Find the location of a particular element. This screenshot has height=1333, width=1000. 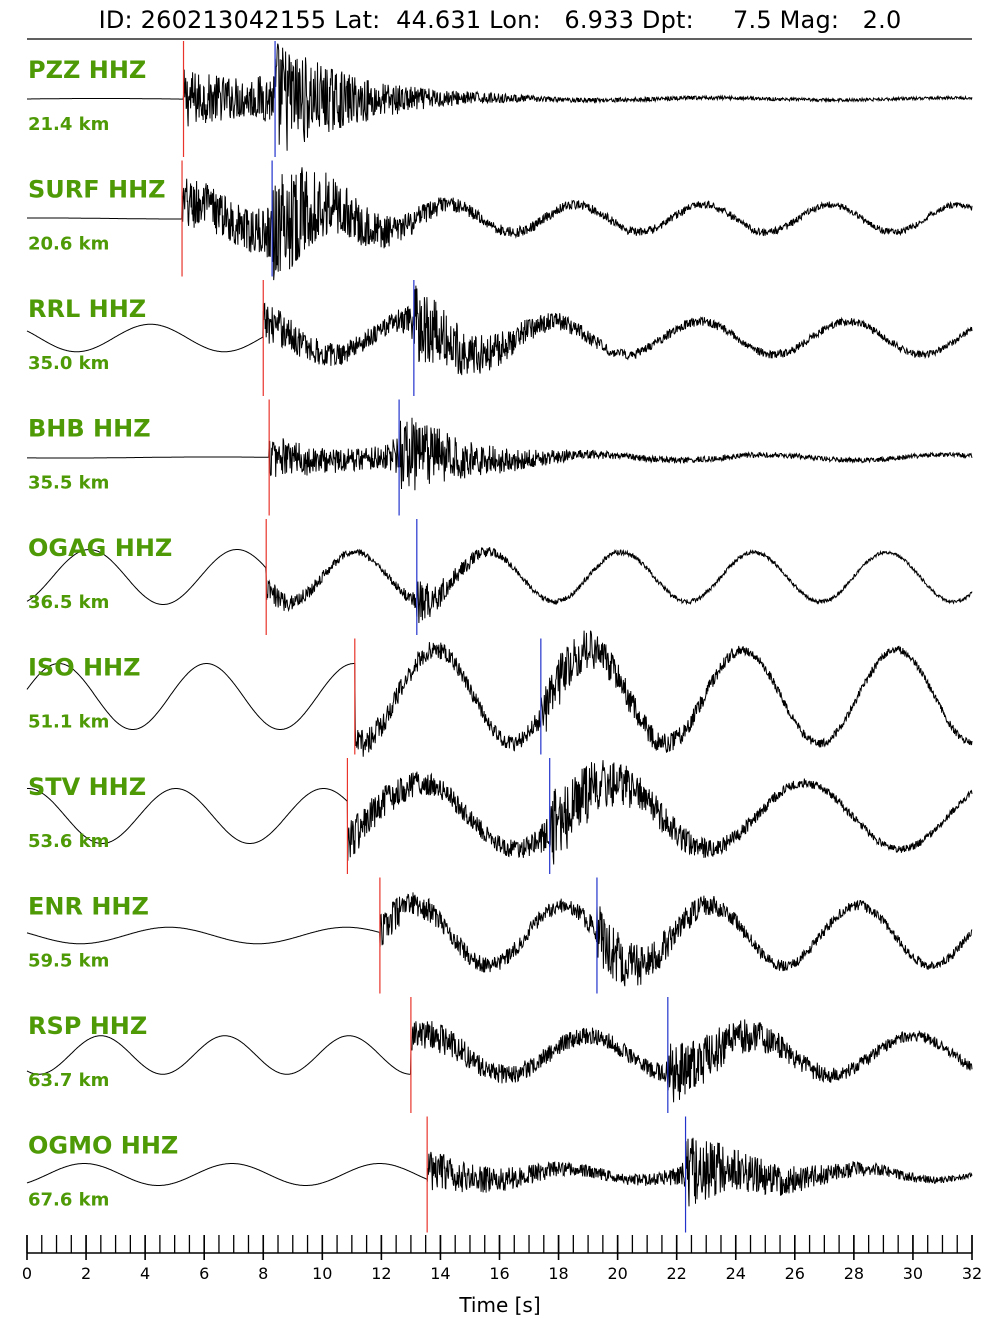

x-tick-label: 32 is located at coordinates (972, 1273).